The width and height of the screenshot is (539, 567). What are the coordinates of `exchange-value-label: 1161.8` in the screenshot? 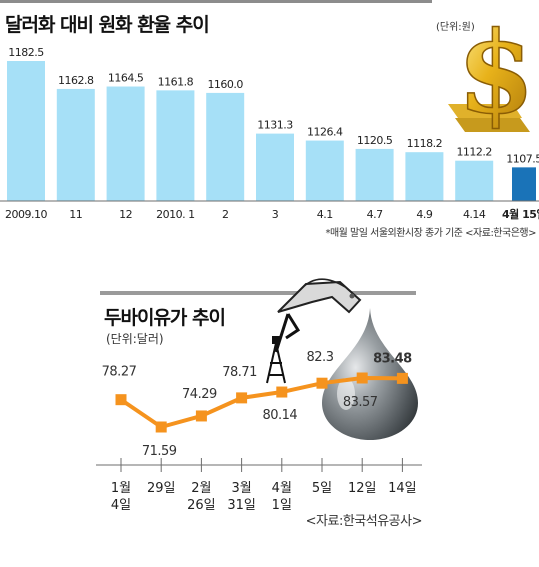 It's located at (176, 81).